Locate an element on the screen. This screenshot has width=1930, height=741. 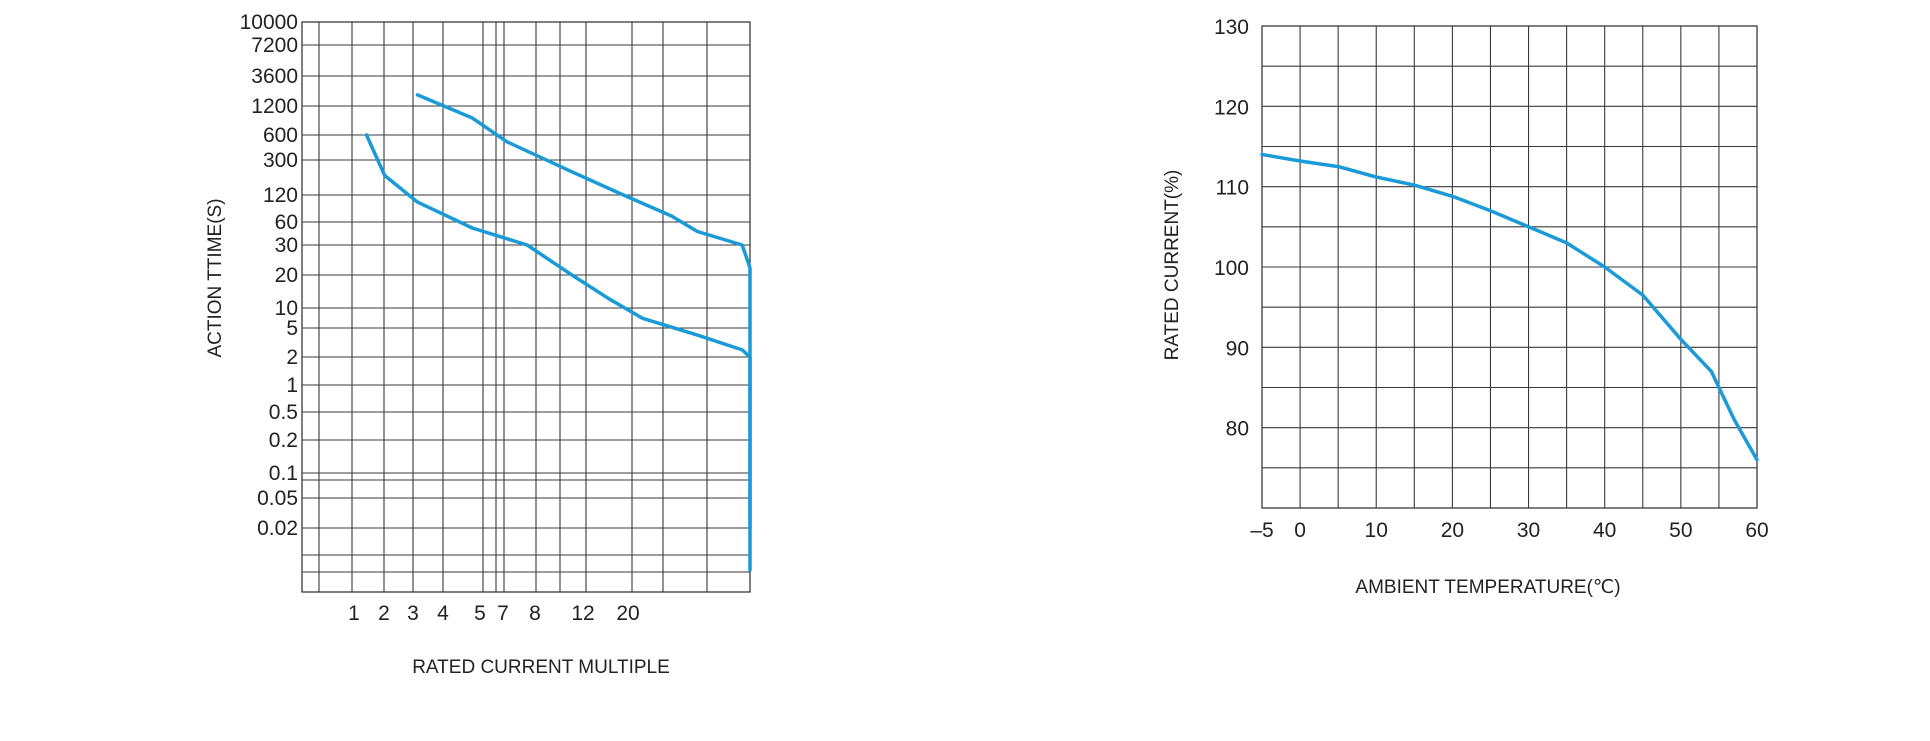
derating-curve is located at coordinates (1509, 307).